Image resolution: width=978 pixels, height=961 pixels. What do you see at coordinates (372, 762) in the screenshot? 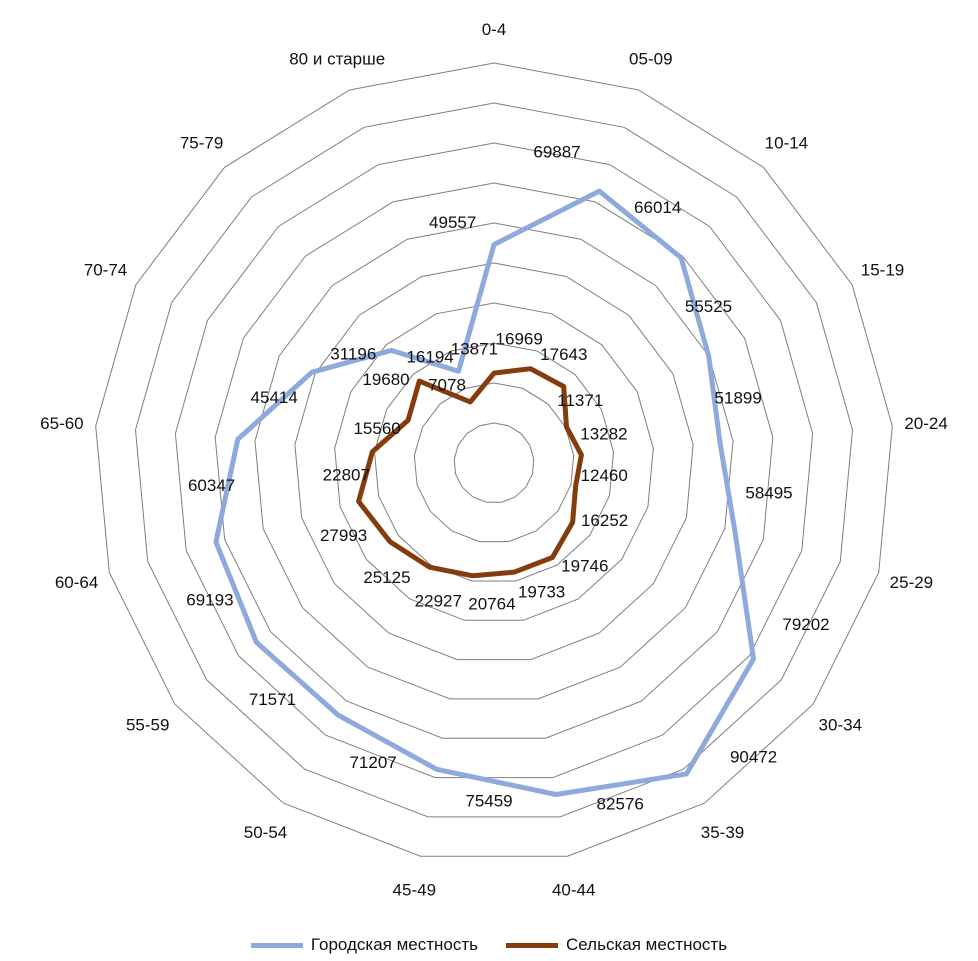
I see `data-label-series-0: 71207` at bounding box center [372, 762].